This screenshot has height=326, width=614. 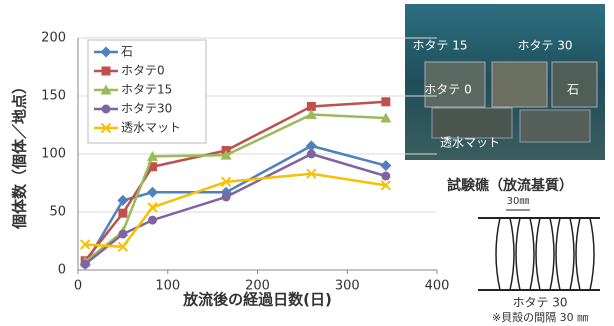 What do you see at coordinates (470, 143) in the screenshot?
I see `photo-label: 透水マット` at bounding box center [470, 143].